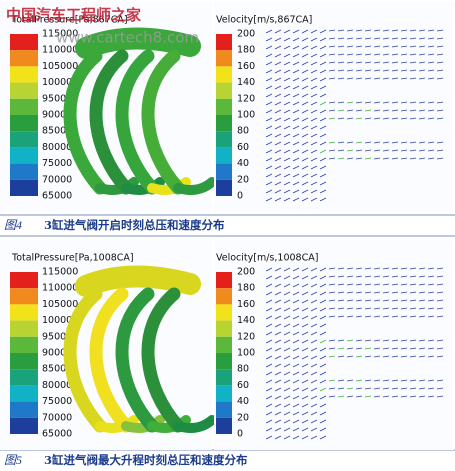 The image size is (455, 471). Describe the element at coordinates (60, 50) in the screenshot. I see `scale-label: 110000` at that location.